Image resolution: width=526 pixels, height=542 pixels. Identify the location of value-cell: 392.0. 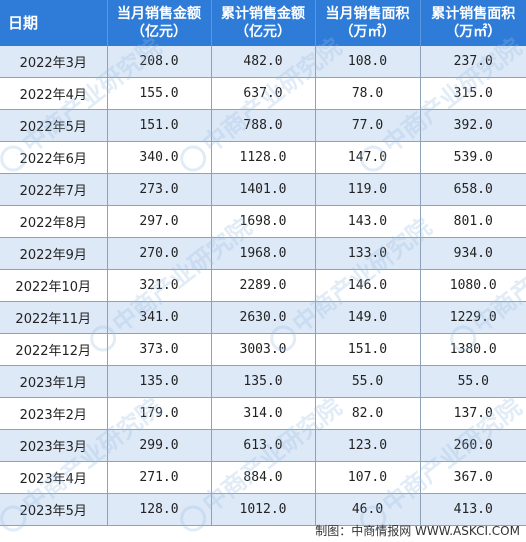
(473, 125).